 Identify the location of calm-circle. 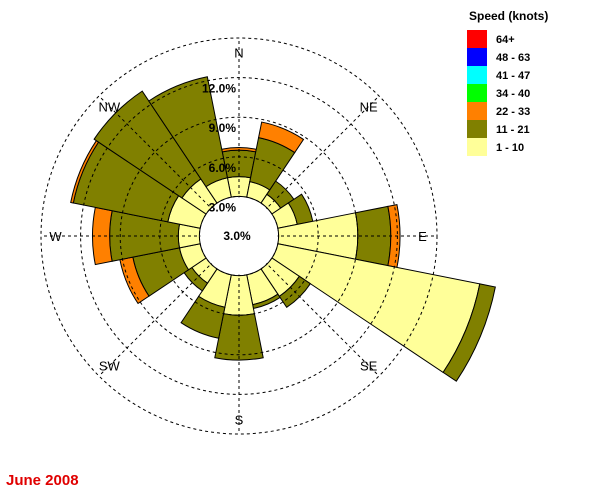
(239, 236).